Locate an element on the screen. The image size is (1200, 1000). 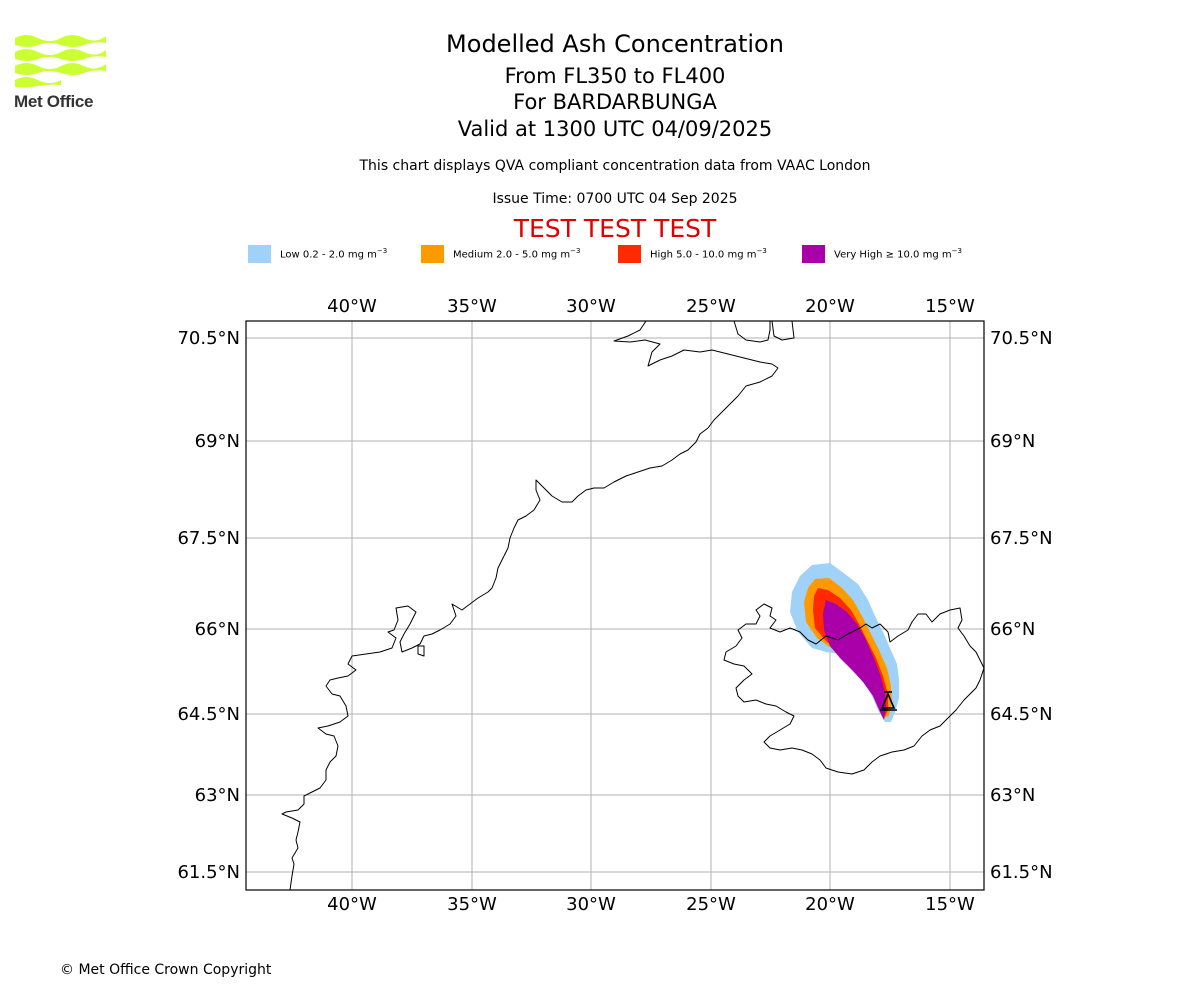
lon-label-bottom: 25°W is located at coordinates (711, 904).